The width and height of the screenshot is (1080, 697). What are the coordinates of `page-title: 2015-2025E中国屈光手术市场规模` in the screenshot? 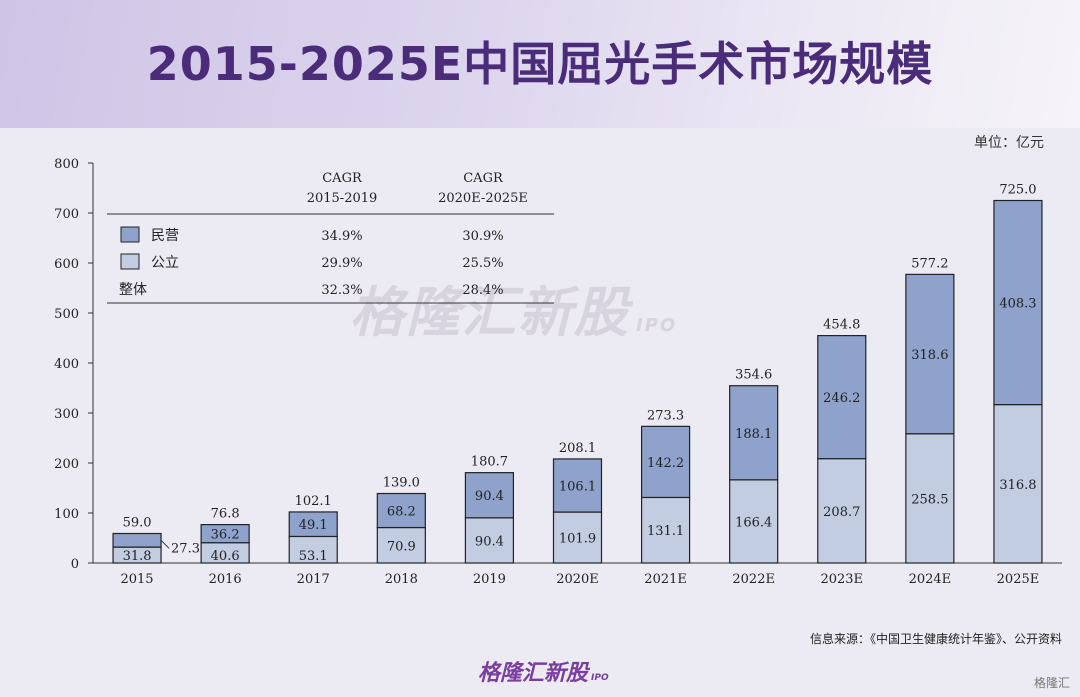 It's located at (540, 64).